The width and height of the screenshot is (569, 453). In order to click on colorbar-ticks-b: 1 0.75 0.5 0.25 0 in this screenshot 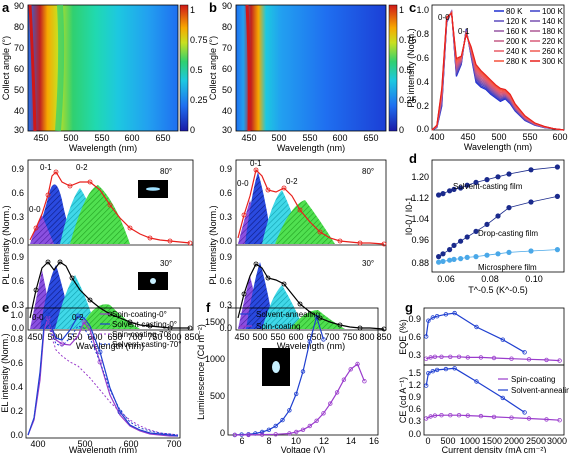, I will do `click(408, 70)`.